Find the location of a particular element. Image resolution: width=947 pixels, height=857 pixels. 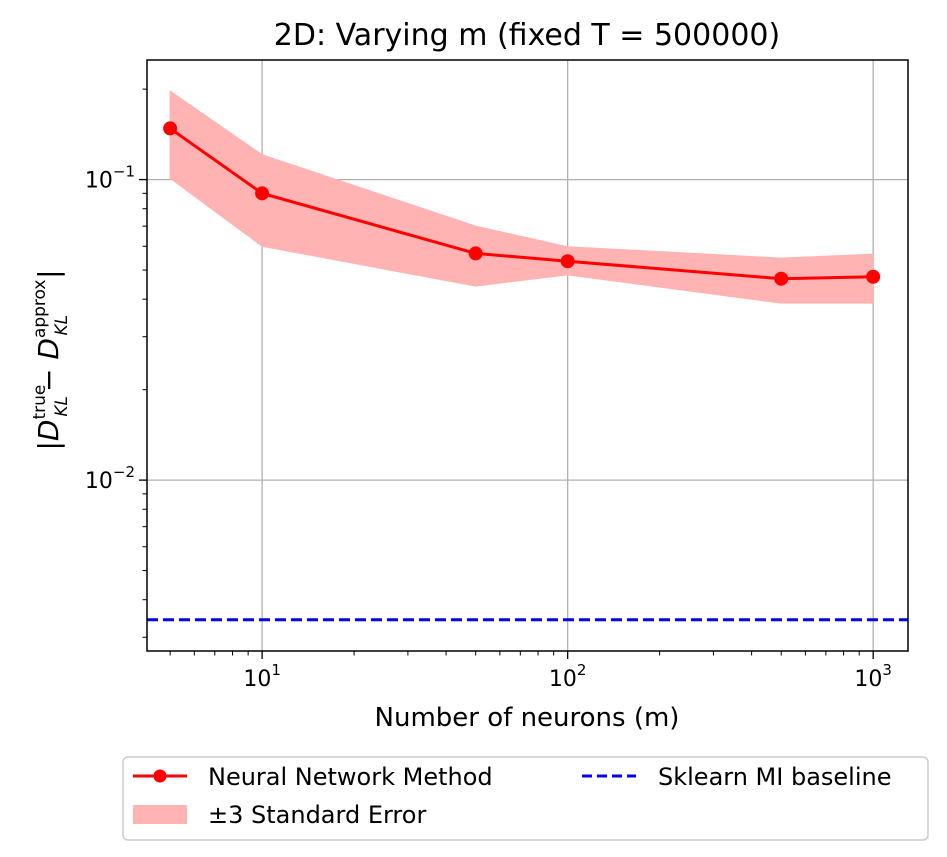

x-tick-label: 10¹ is located at coordinates (262, 676).